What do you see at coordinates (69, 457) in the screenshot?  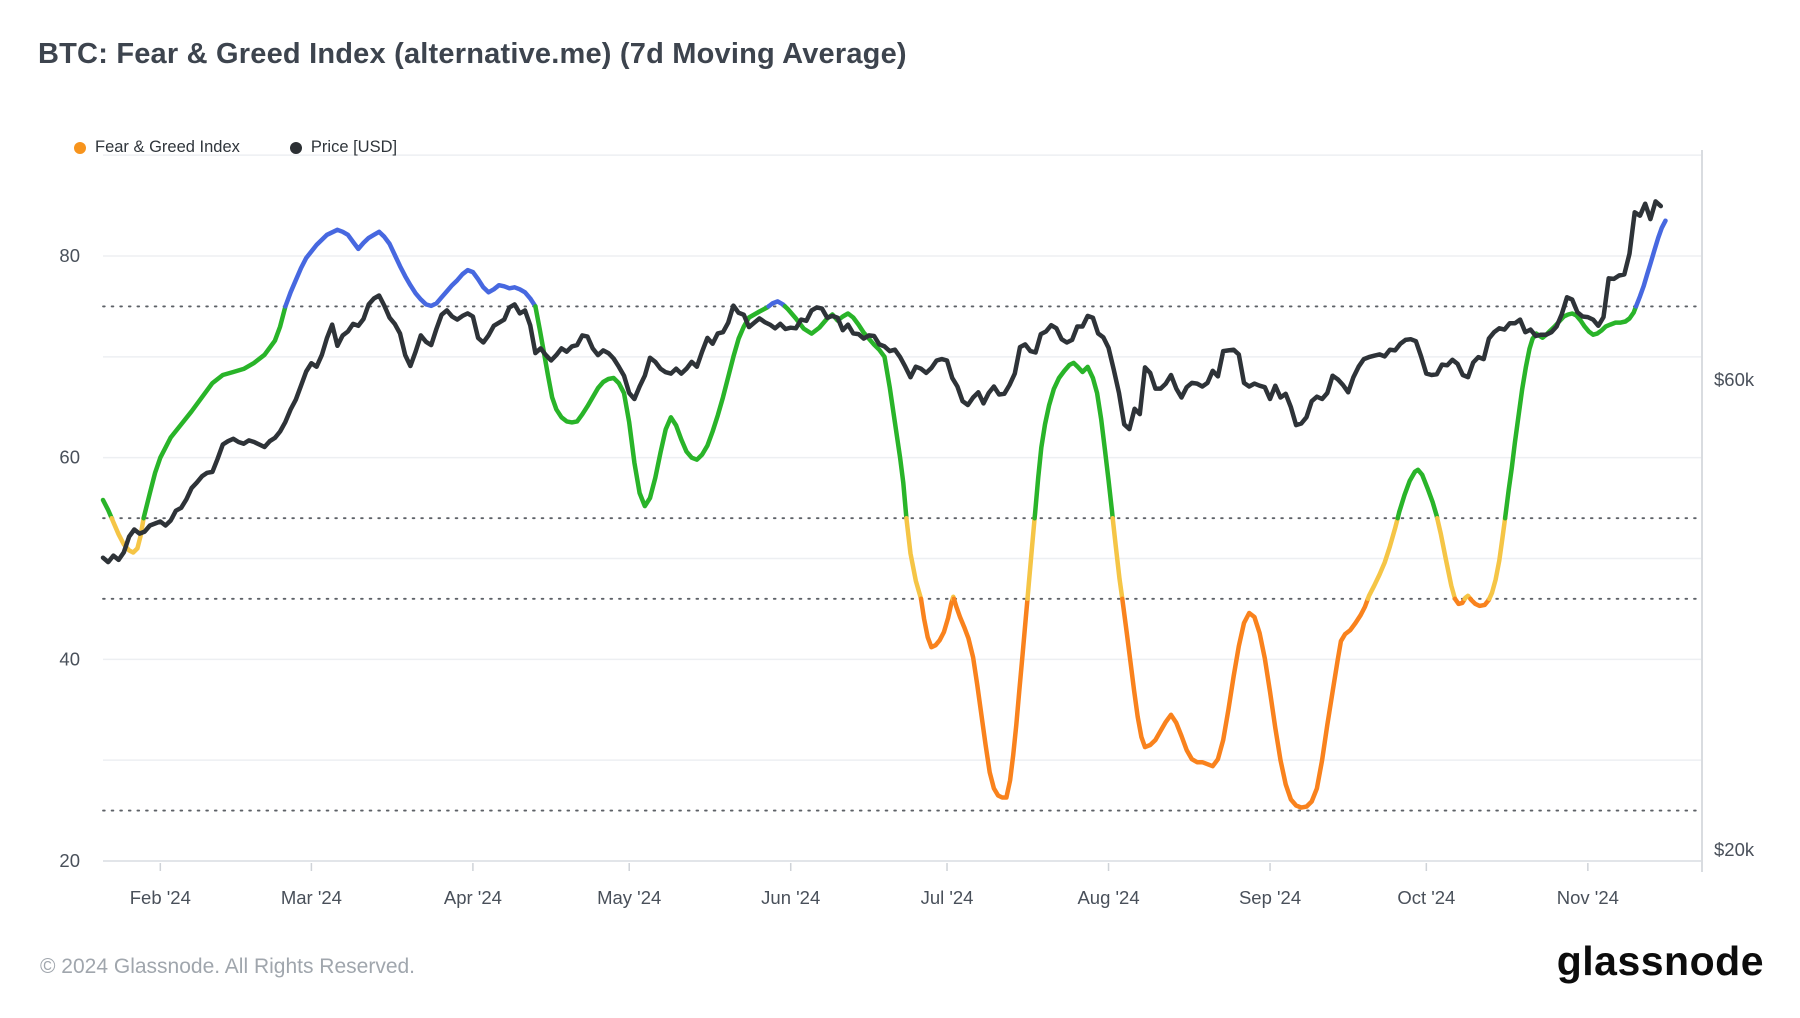 I see `y-left-tick-label: 60` at bounding box center [69, 457].